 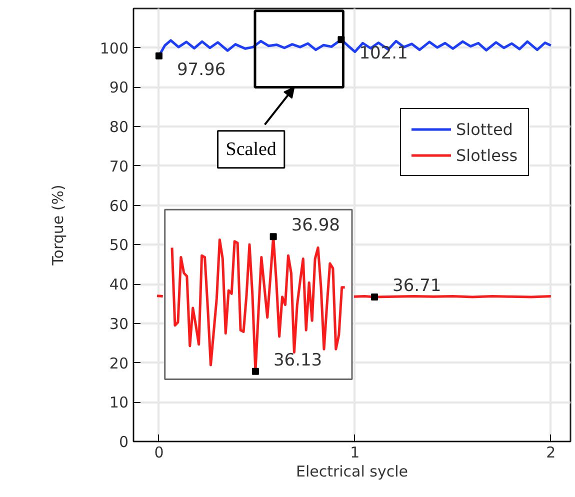 I want to click on y-tick-label: 60, so click(x=119, y=205).